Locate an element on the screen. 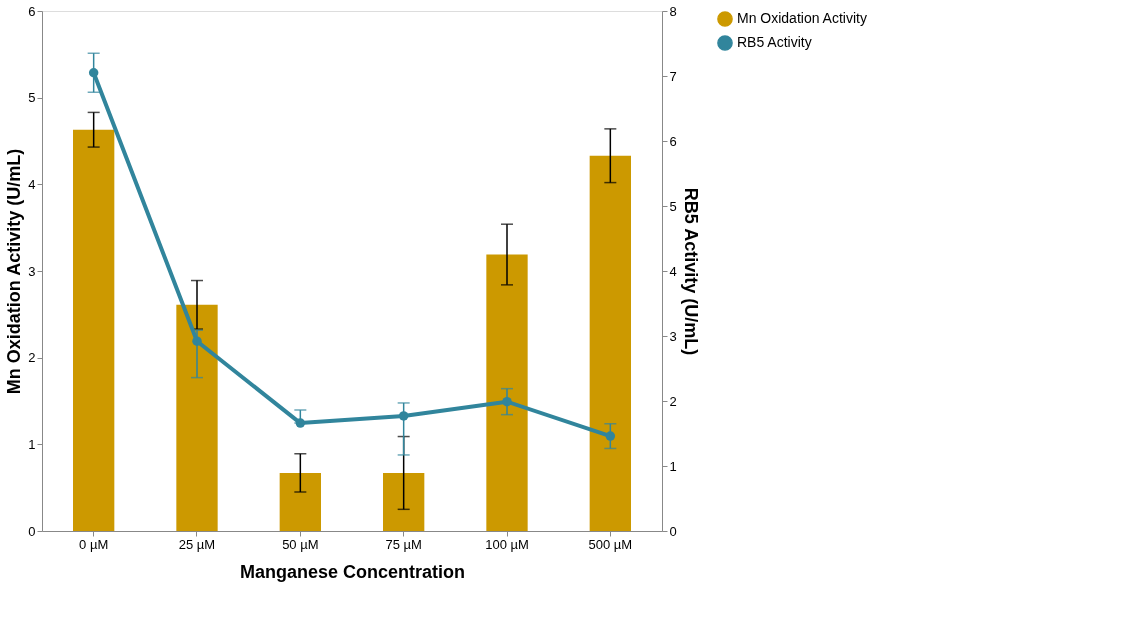  y-axis-title: Mn Oxidation Activity (U/mL) is located at coordinates (14, 271).